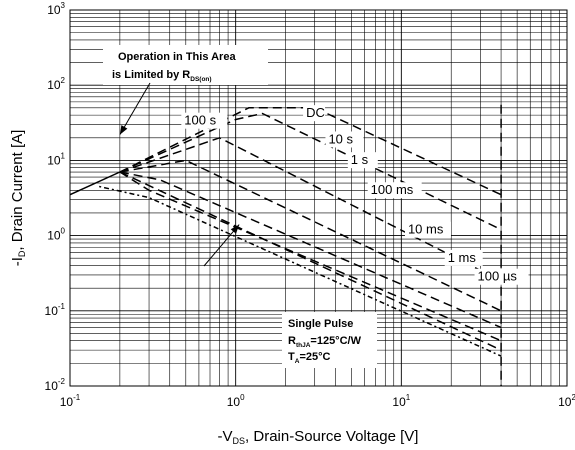 Image resolution: width=575 pixels, height=450 pixels. Describe the element at coordinates (55, 385) in the screenshot. I see `y-tick-label: 10⁻²` at that location.